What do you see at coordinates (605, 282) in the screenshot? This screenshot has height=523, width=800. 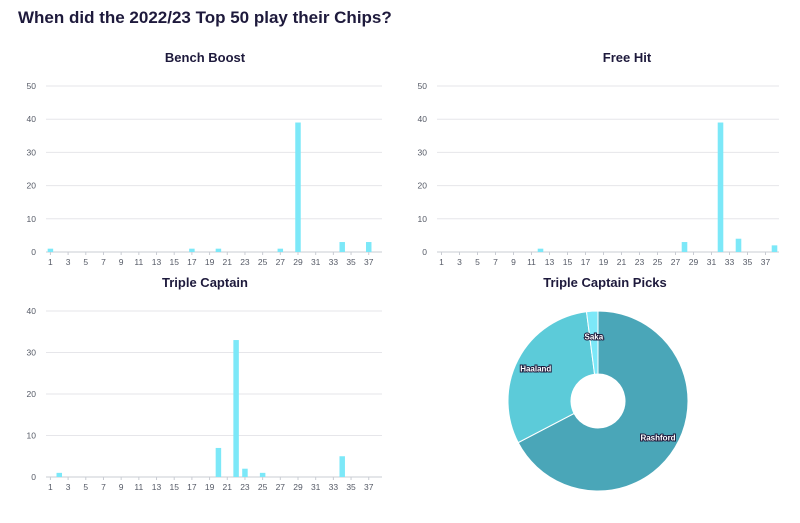 I see `chart-title: Triple Captain Picks` at bounding box center [605, 282].